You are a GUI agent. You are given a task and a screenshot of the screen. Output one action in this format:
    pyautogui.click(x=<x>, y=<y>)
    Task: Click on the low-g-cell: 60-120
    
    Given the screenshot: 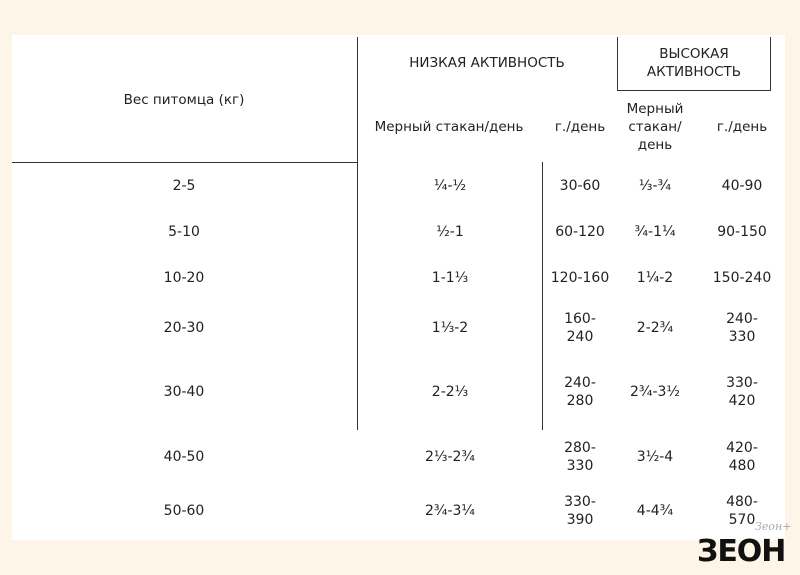 What is the action you would take?
    pyautogui.click(x=580, y=232)
    